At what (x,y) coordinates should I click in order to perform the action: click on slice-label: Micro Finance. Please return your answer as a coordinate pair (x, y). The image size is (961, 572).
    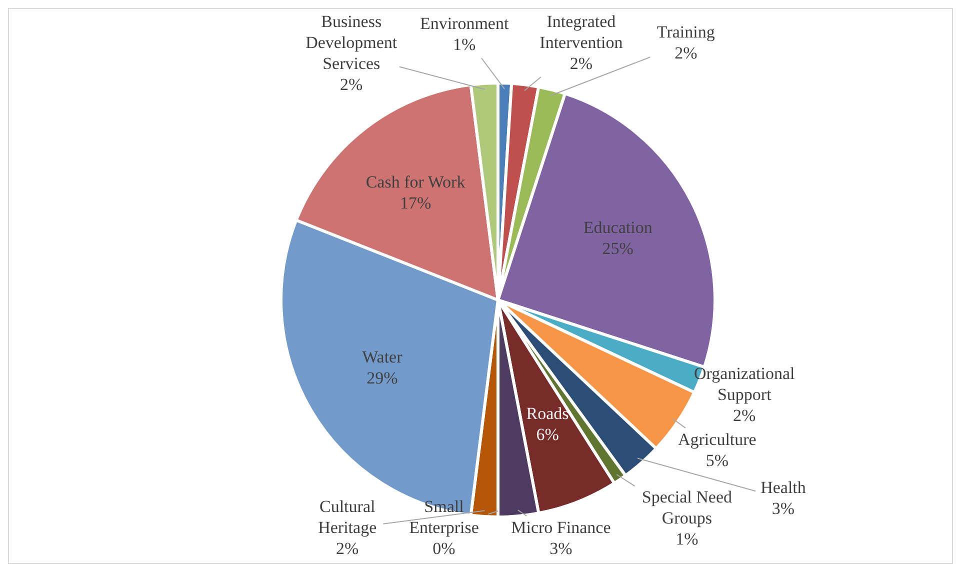
    Looking at the image, I should click on (561, 527).